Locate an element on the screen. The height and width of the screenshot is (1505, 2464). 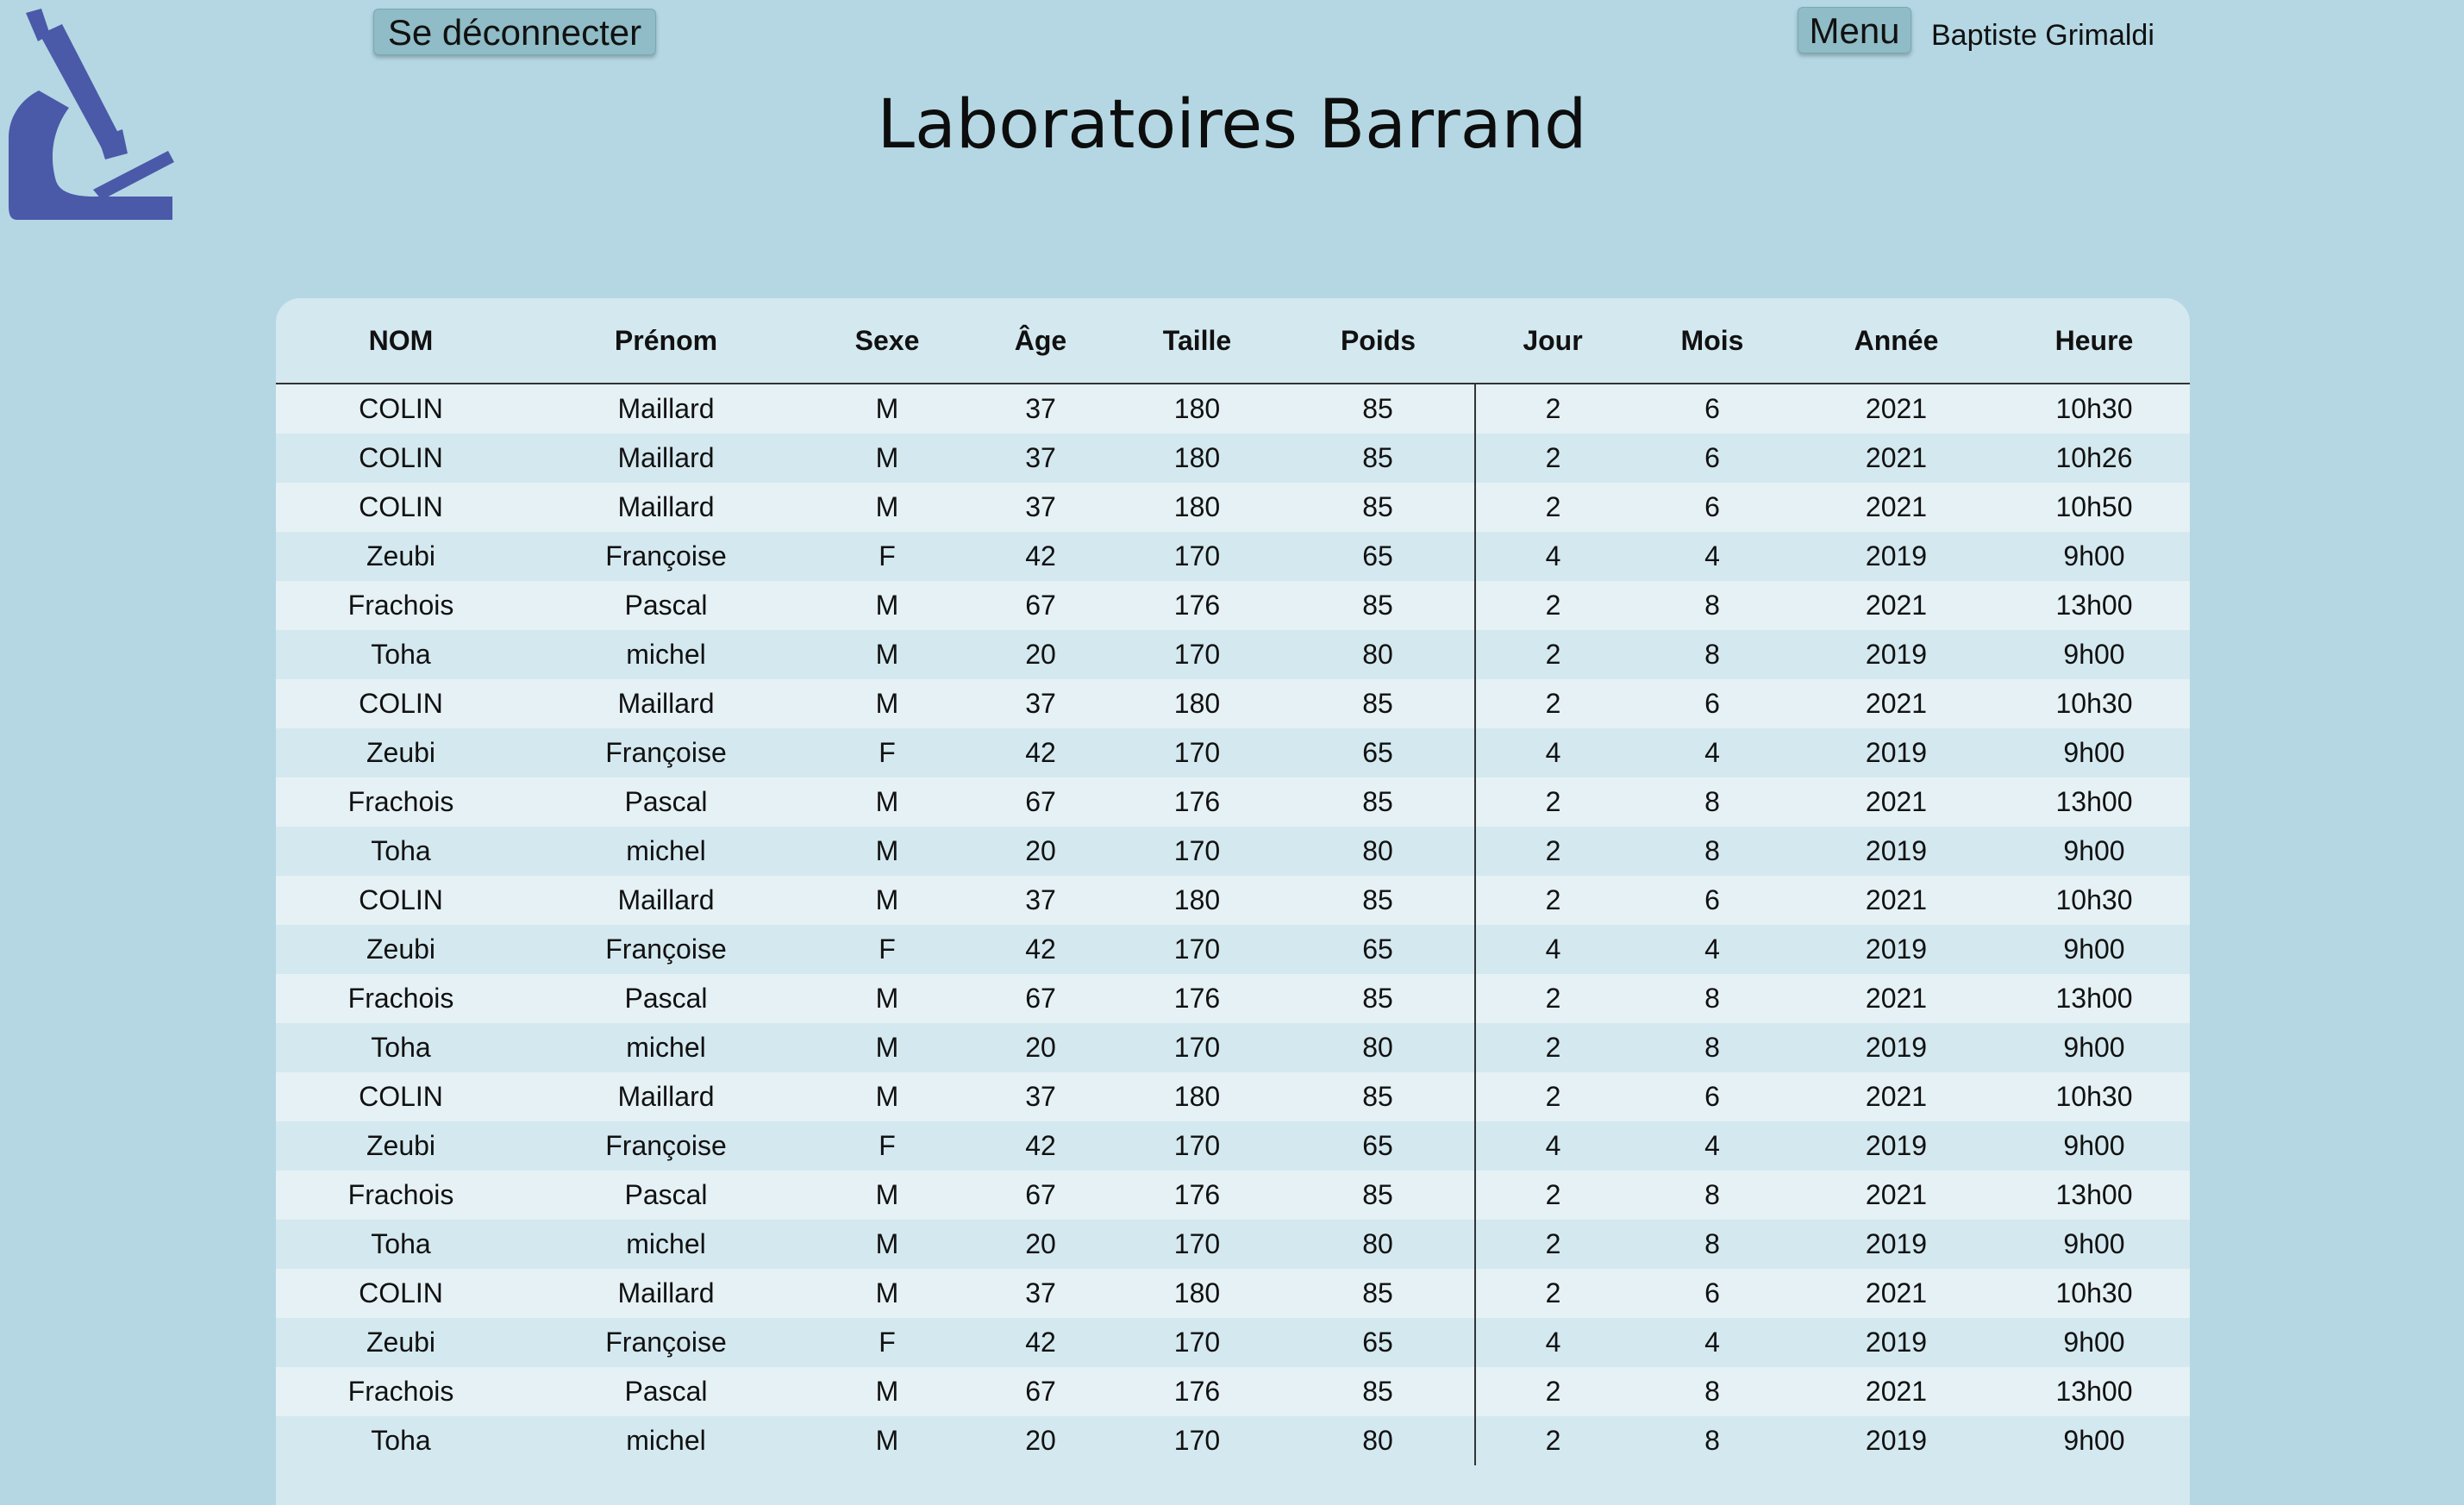
user-name: Baptiste Grimaldi is located at coordinates (2042, 35).